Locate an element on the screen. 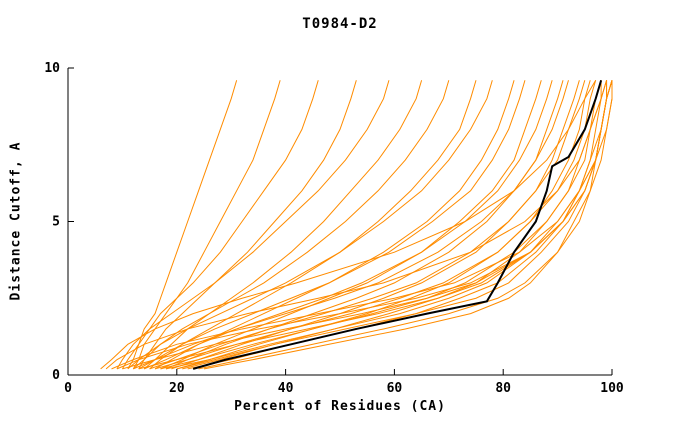 The image size is (680, 440). x-tick-label: 40 is located at coordinates (286, 388).